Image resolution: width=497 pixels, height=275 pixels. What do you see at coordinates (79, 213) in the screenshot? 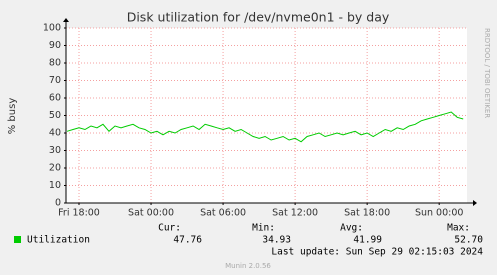
I see `x-tick-label: Fri 18:00` at bounding box center [79, 213].